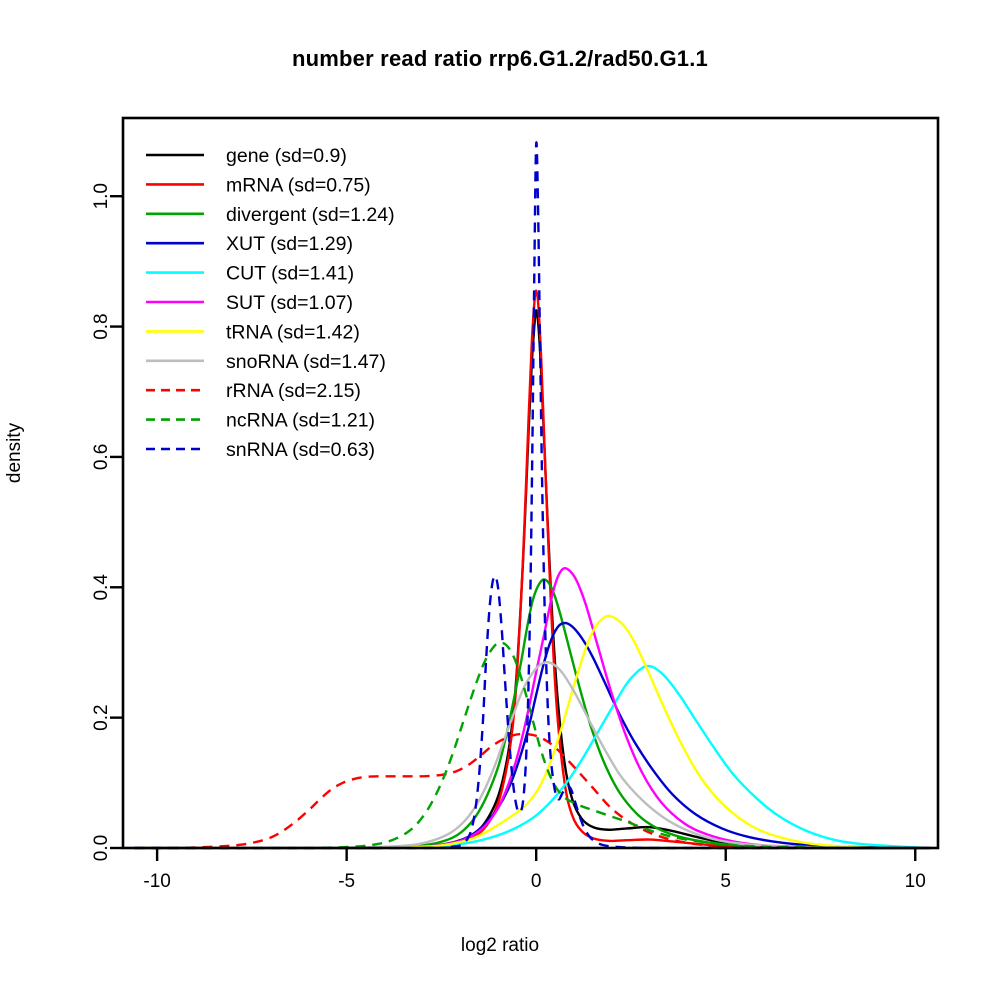 This screenshot has height=1000, width=1000. What do you see at coordinates (286, 156) in the screenshot?
I see `legend-label-gene: gene (sd=0.9)` at bounding box center [286, 156].